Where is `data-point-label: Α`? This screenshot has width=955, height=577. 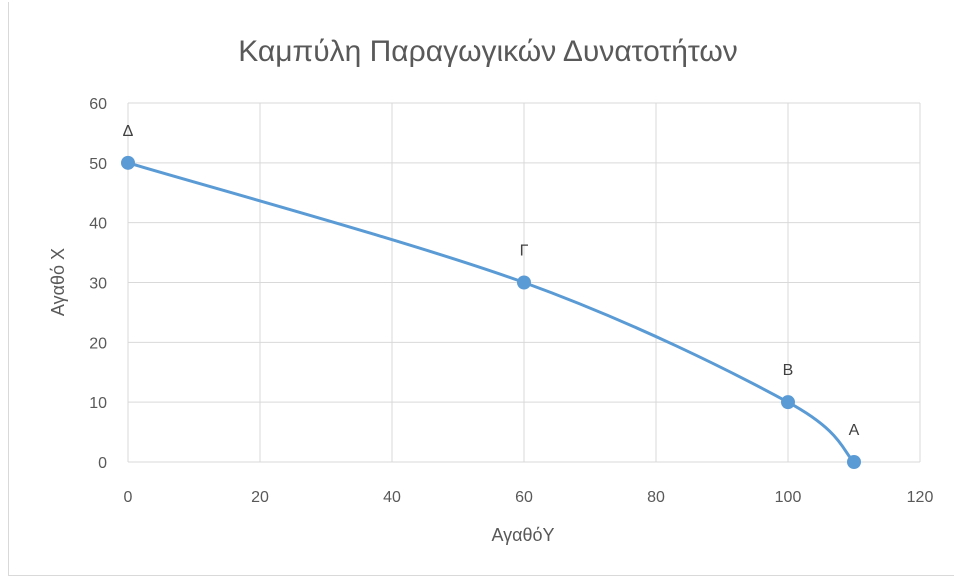 data-point-label: Α is located at coordinates (854, 430).